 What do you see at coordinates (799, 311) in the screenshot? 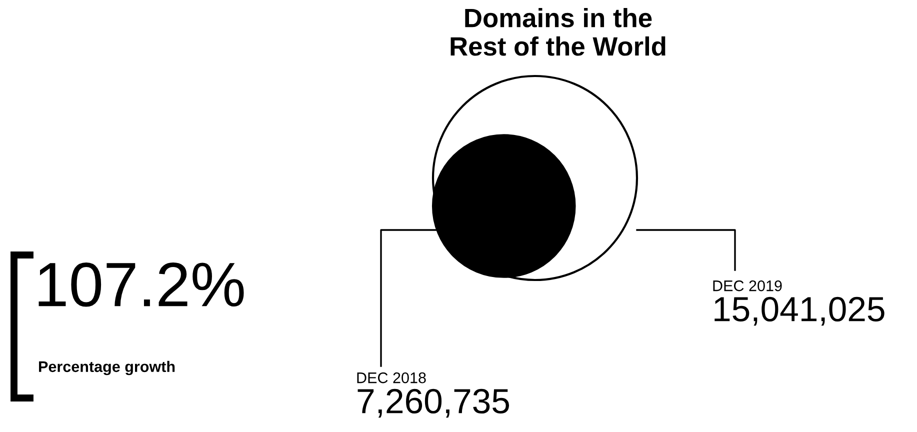
I see `data-label: 15,041,025` at bounding box center [799, 311].